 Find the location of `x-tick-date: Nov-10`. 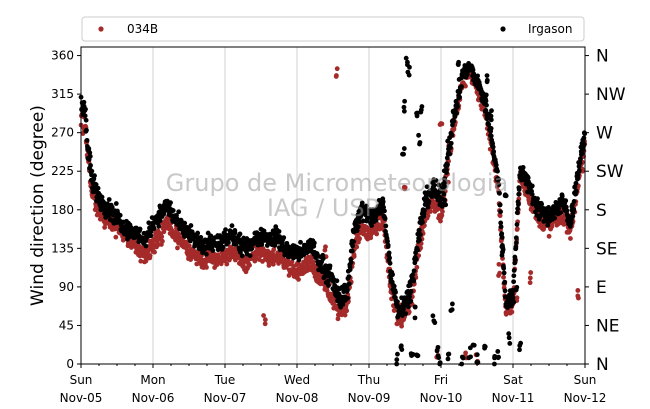

x-tick-date: Nov-10 is located at coordinates (441, 398).